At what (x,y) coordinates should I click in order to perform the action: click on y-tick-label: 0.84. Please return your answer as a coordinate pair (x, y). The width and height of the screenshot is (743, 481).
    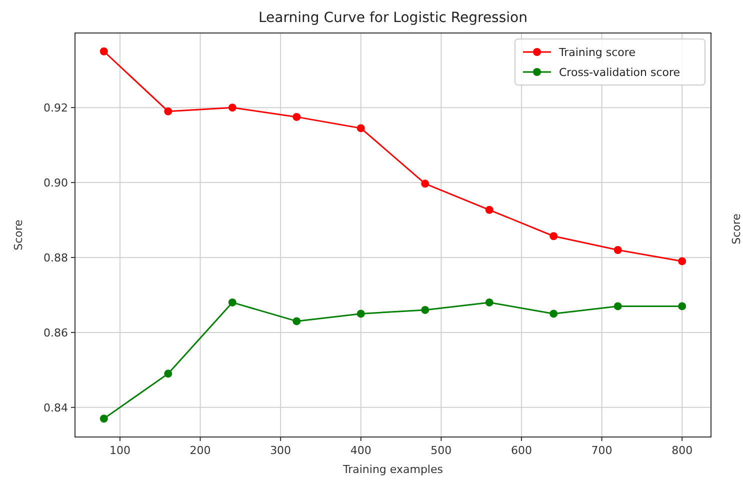
    Looking at the image, I should click on (56, 407).